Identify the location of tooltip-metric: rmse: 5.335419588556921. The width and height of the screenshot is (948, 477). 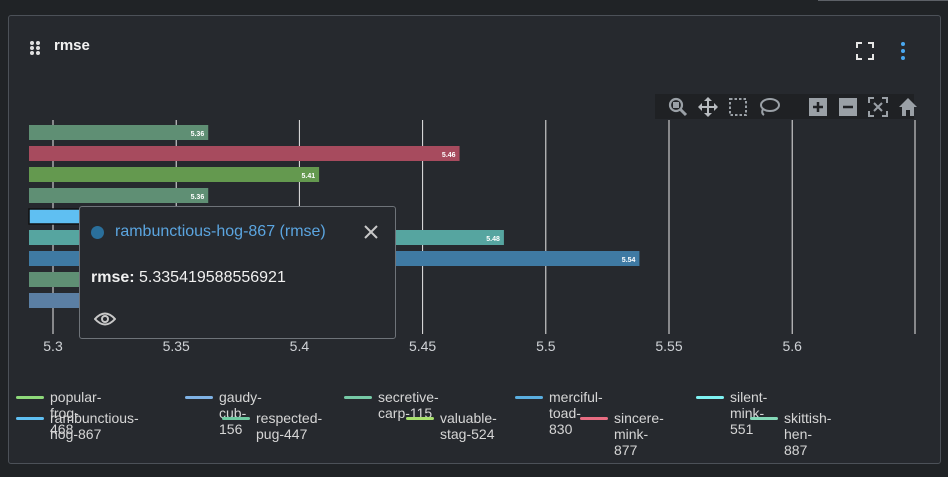
(188, 278).